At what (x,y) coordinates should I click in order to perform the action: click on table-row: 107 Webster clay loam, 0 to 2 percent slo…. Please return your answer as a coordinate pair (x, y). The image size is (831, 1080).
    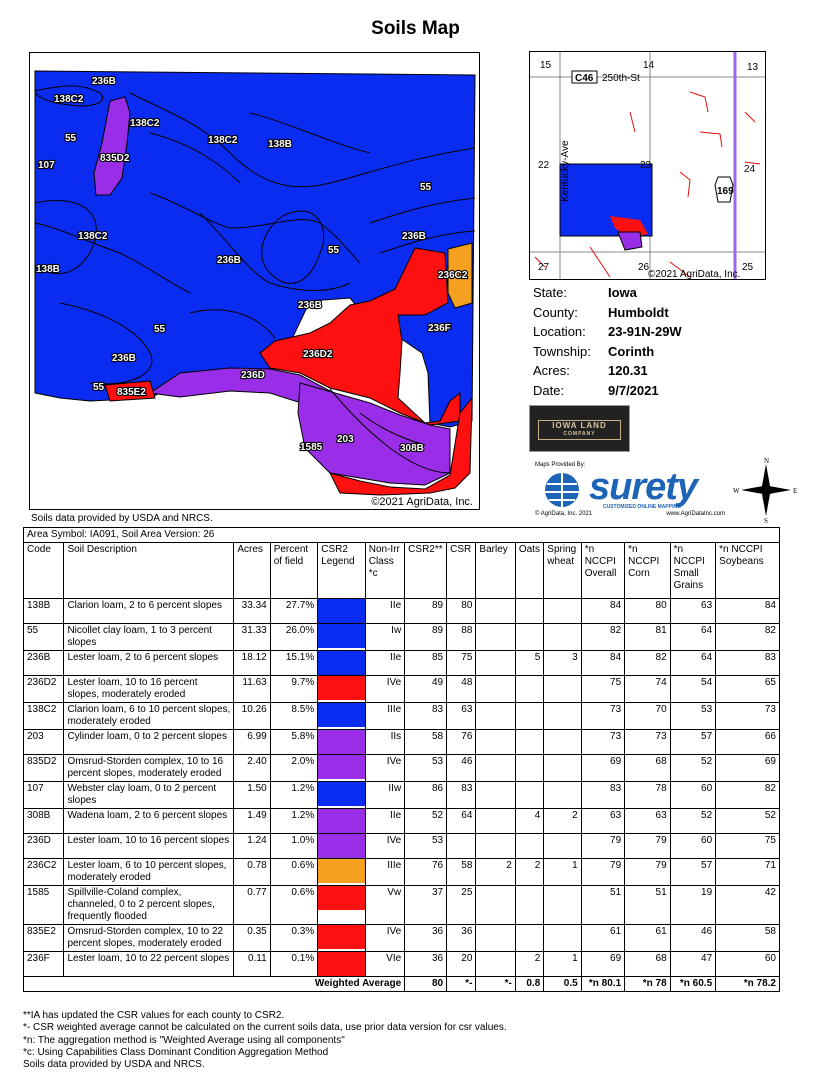
    Looking at the image, I should click on (401, 795).